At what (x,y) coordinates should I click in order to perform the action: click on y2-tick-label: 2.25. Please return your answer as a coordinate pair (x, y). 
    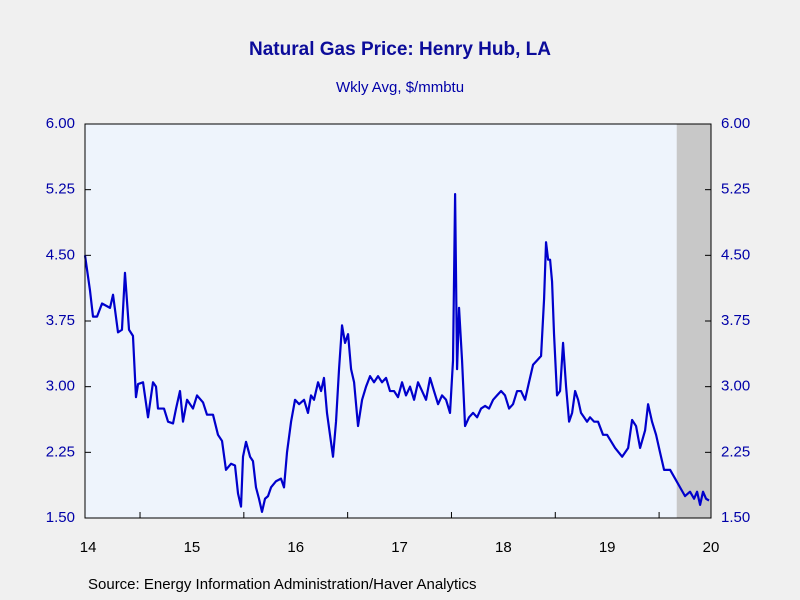
    Looking at the image, I should click on (735, 451).